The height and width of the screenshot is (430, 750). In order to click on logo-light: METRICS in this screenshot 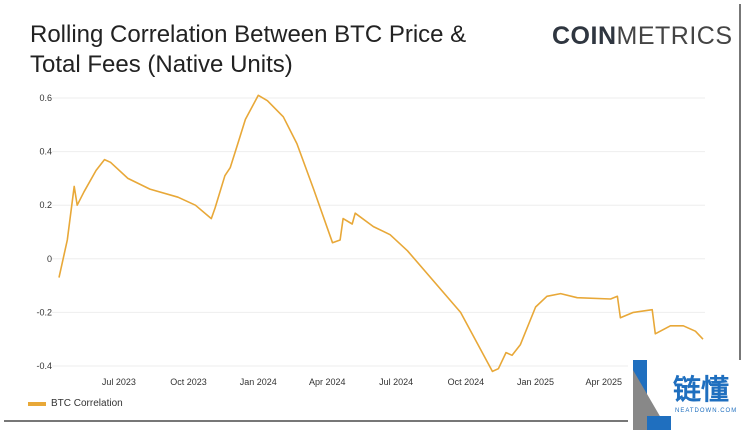, I will do `click(674, 36)`.